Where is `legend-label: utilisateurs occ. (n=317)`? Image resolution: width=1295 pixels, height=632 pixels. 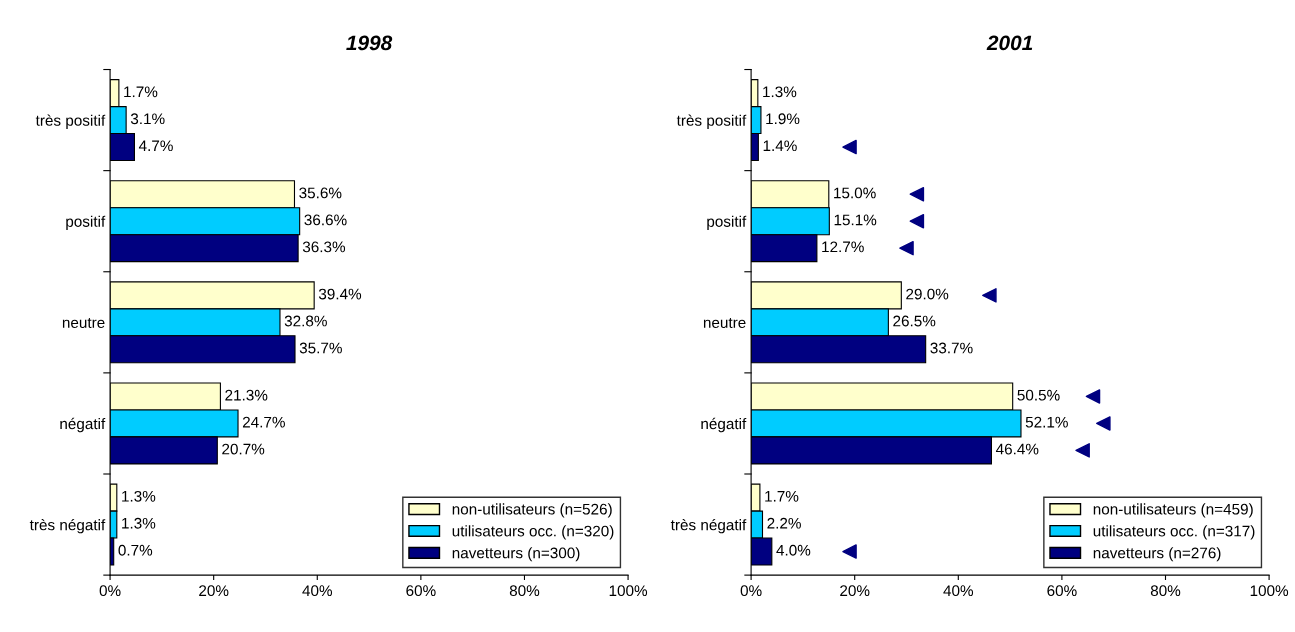 legend-label: utilisateurs occ. (n=317) is located at coordinates (1174, 532).